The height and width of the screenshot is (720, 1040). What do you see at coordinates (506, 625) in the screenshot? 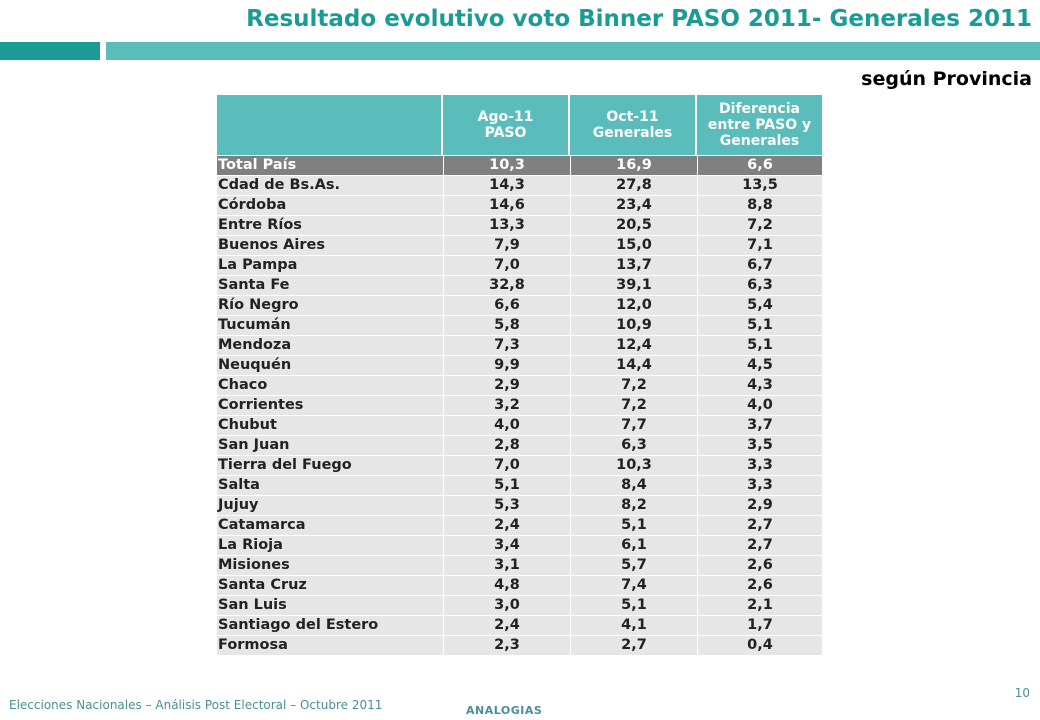
I see `value-cell: 2,4` at bounding box center [506, 625].